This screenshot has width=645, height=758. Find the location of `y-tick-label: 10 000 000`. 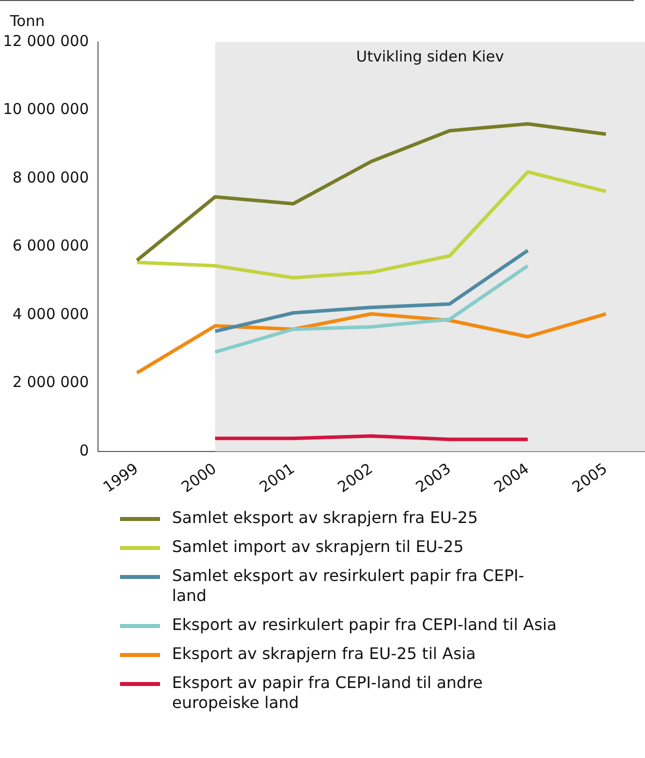

y-tick-label: 10 000 000 is located at coordinates (45, 109).